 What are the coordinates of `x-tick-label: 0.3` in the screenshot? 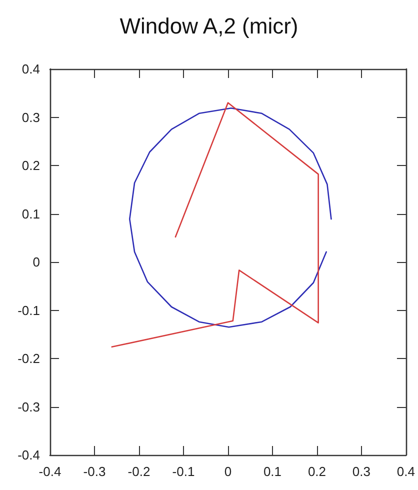 It's located at (361, 471).